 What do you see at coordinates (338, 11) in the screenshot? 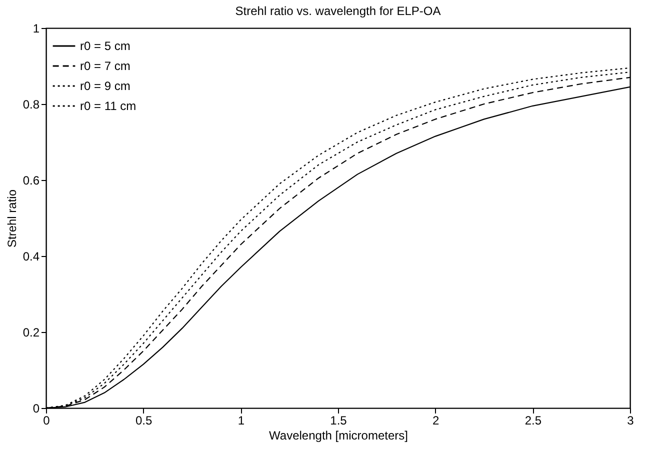
I see `chart-title: Strehl ratio vs. wavelength for ELP-OA` at bounding box center [338, 11].